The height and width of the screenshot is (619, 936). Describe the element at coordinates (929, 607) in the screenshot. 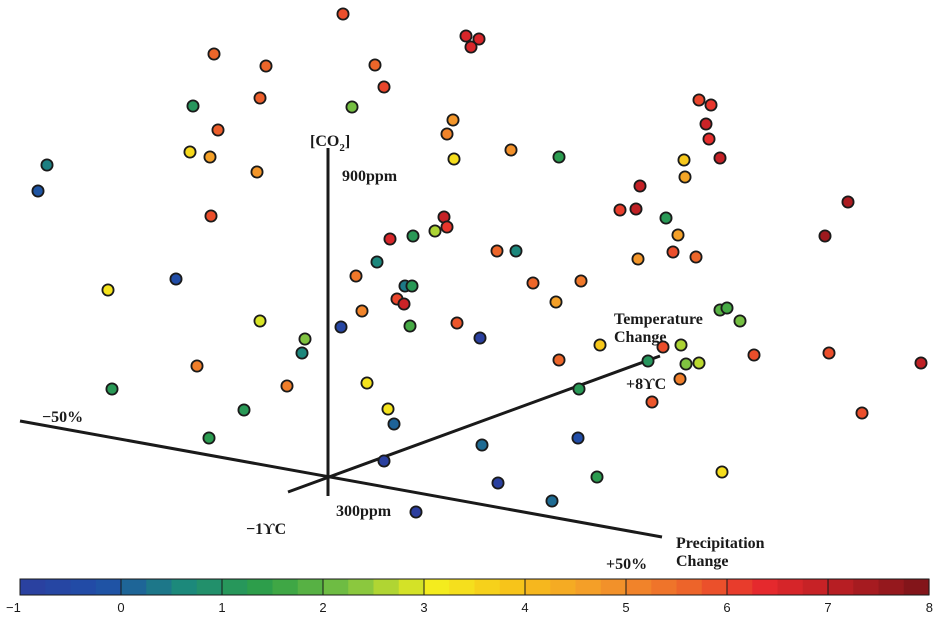

I see `colorbar-tick-label: 8` at that location.